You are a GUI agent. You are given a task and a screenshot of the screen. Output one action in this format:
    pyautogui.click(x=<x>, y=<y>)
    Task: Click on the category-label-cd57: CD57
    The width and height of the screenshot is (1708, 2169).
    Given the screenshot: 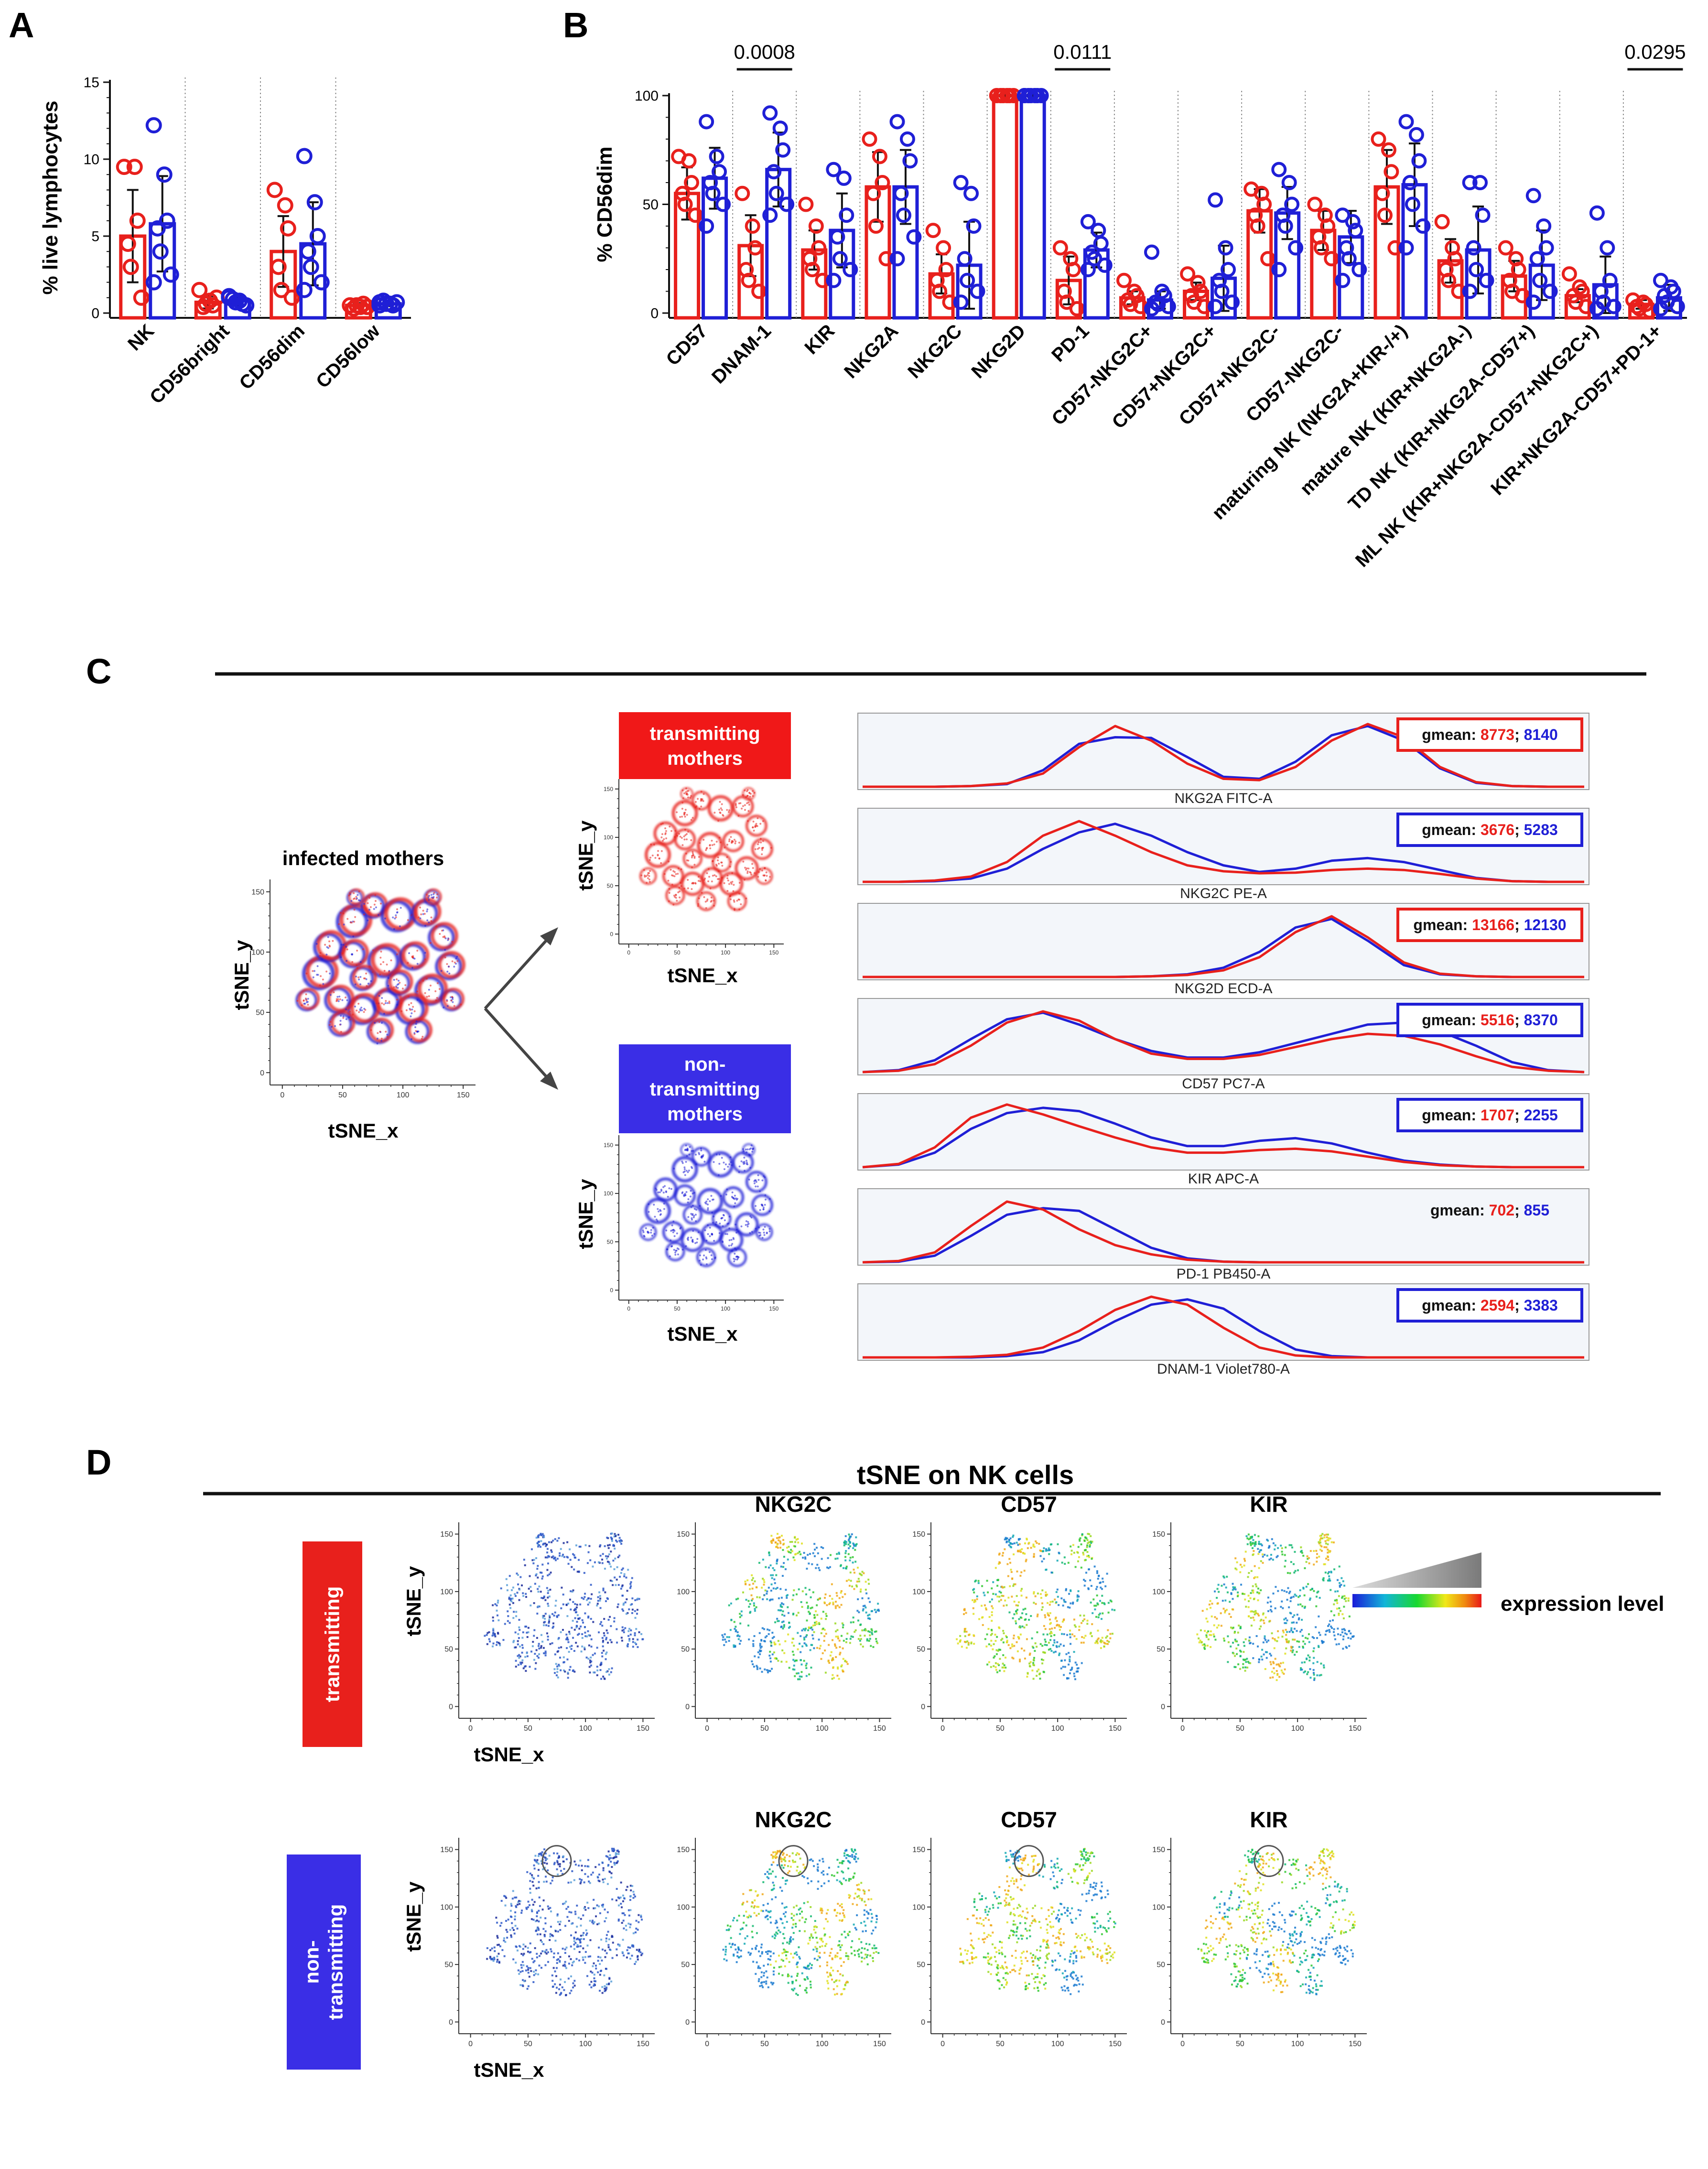 What is the action you would take?
    pyautogui.click(x=687, y=344)
    